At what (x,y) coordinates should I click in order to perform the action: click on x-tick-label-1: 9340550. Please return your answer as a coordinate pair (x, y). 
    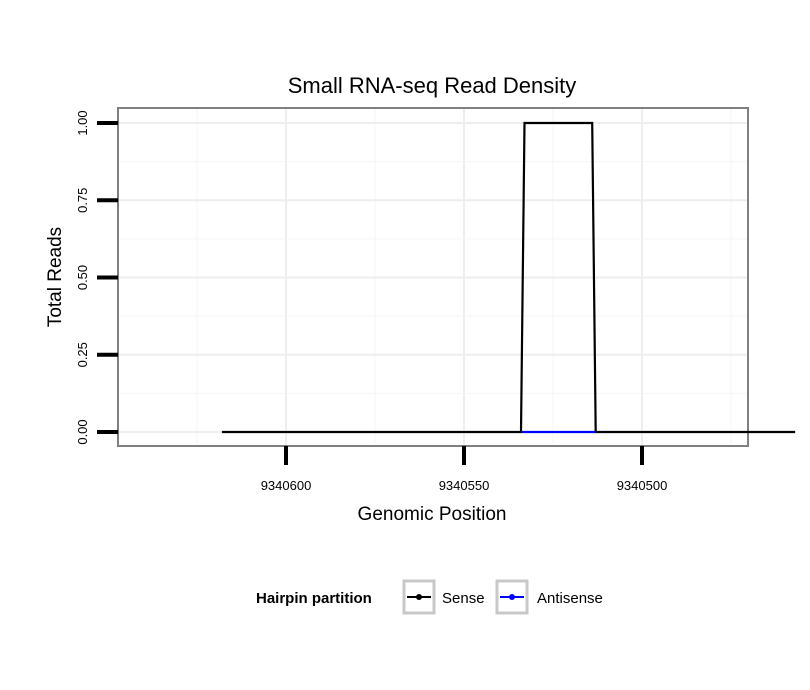
    Looking at the image, I should click on (464, 485).